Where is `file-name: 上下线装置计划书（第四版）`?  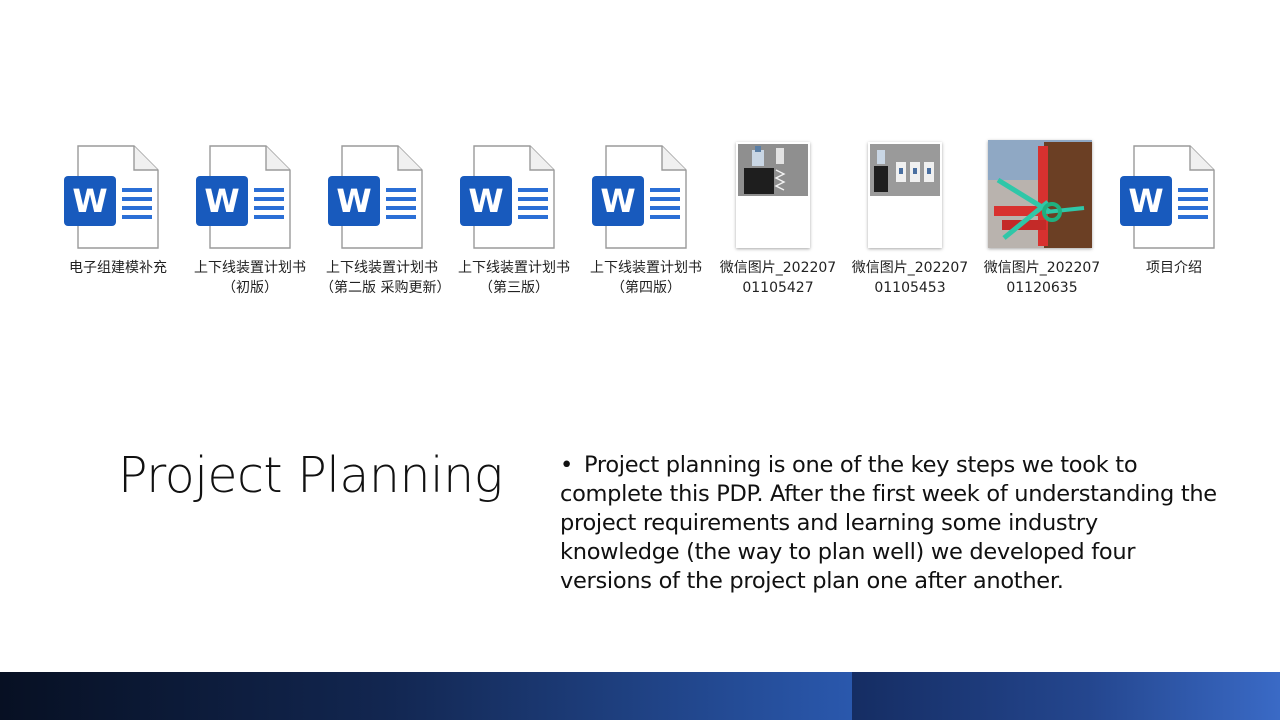
file-name: 上下线装置计划书（第四版） is located at coordinates (646, 278).